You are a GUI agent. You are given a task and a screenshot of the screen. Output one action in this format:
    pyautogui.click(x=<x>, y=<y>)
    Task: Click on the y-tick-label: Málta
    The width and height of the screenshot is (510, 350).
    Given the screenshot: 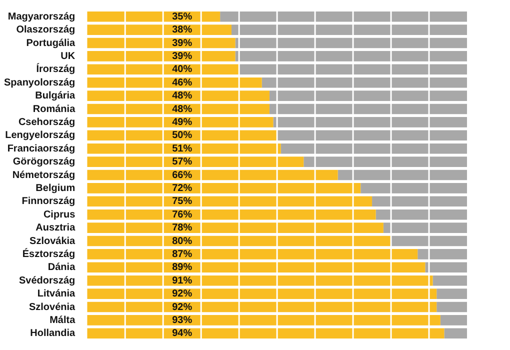 What is the action you would take?
    pyautogui.click(x=63, y=320)
    